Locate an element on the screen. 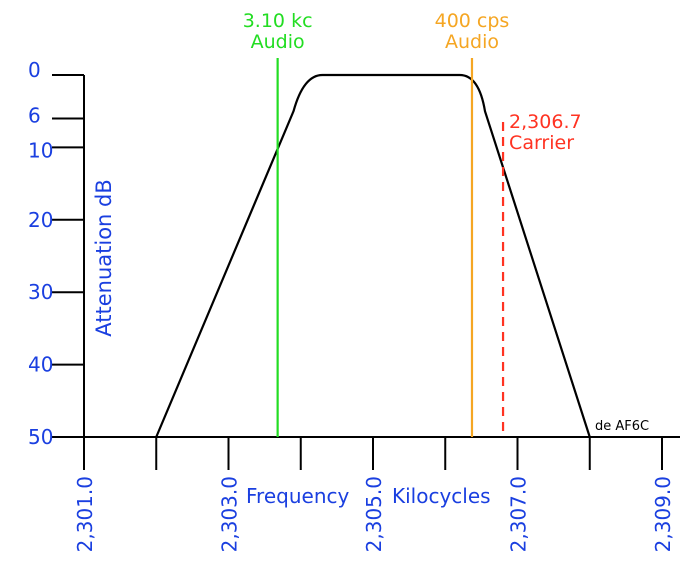 Image resolution: width=686 pixels, height=566 pixels. x-tick-label: 2,301.0 is located at coordinates (85, 514).